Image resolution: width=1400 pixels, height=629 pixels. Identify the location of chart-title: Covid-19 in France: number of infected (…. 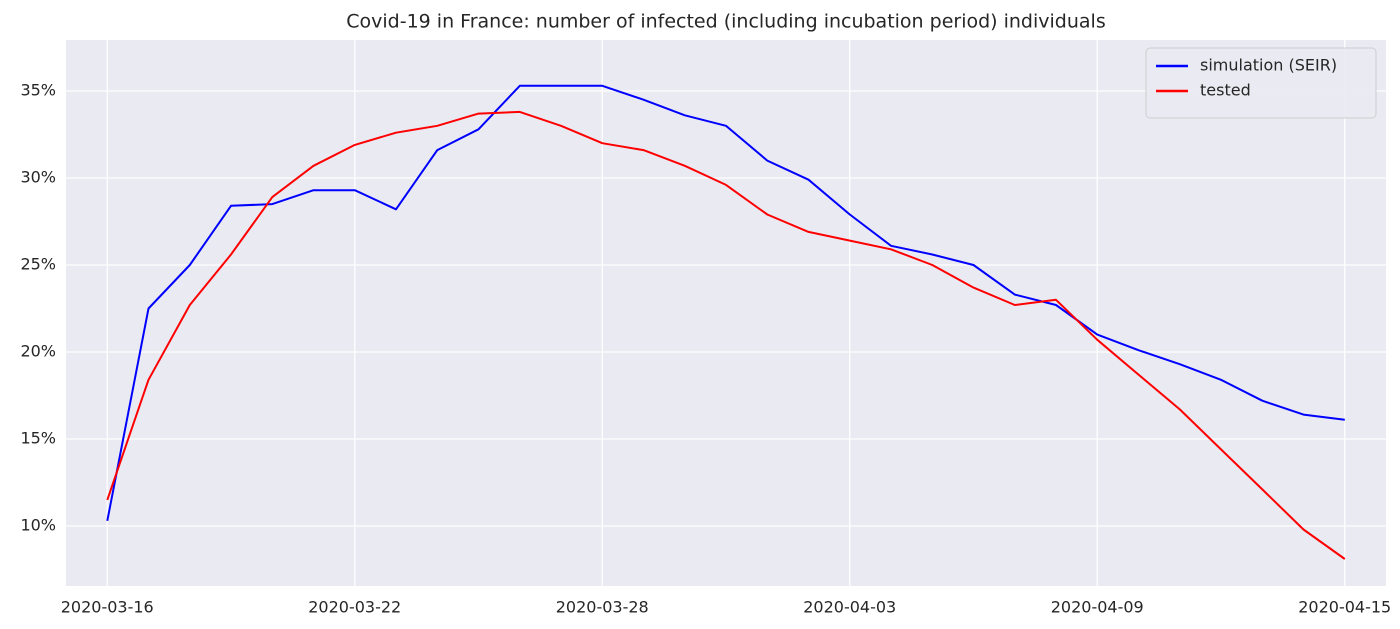
(725, 22).